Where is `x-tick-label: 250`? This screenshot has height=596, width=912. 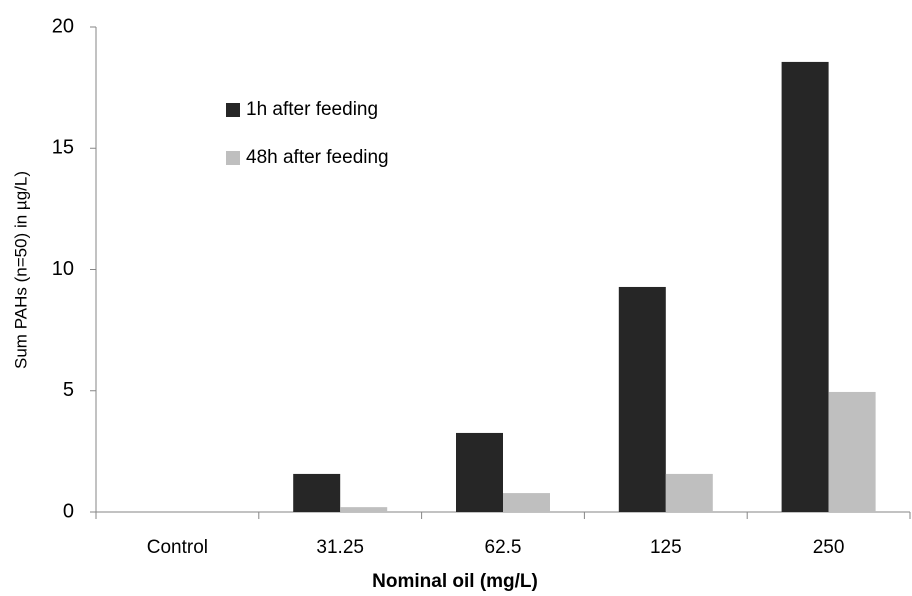 x-tick-label: 250 is located at coordinates (829, 547).